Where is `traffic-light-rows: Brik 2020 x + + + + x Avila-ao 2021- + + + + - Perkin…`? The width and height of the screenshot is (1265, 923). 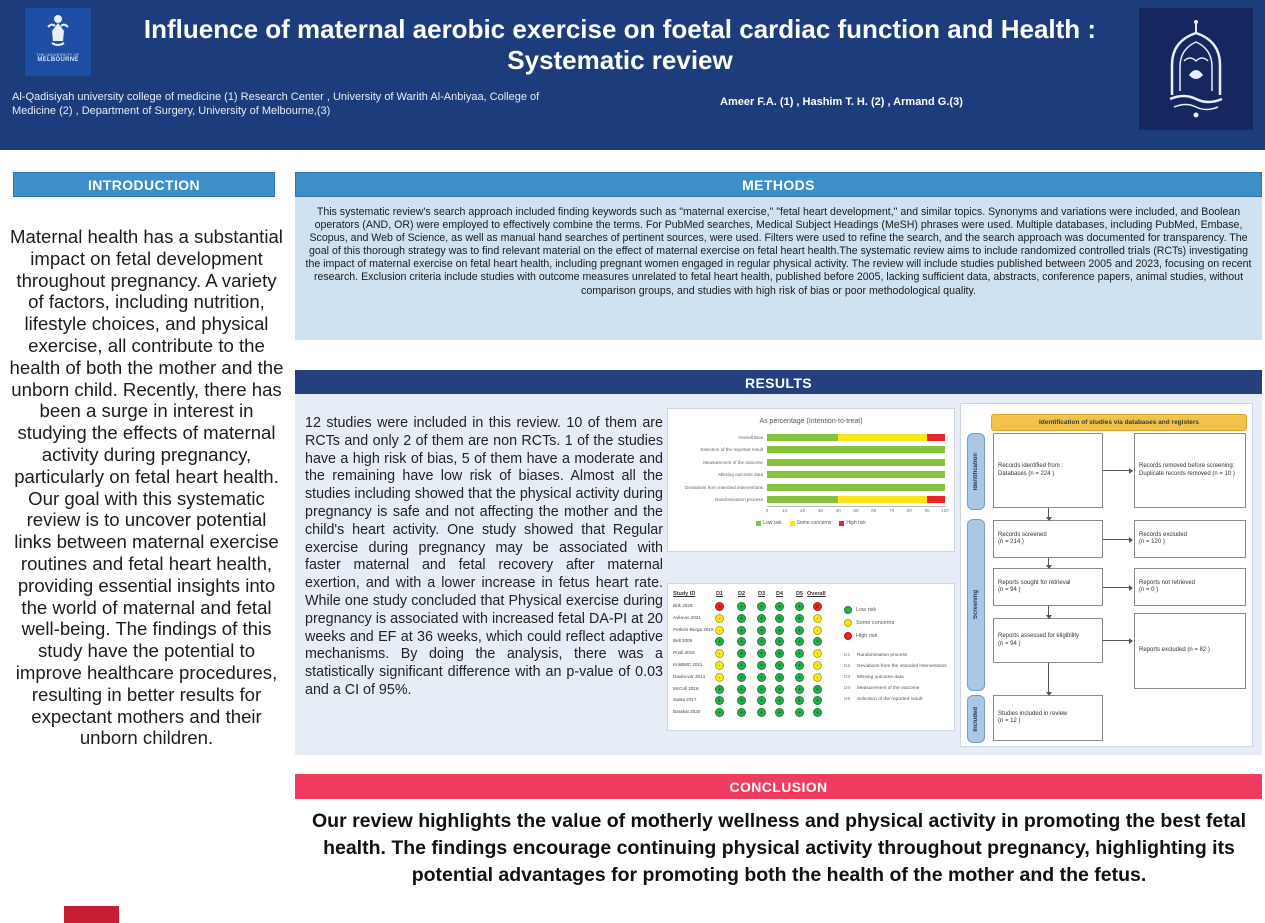 traffic-light-rows: Brik 2020 x + + + + x Avila-ao 2021- + + + + - Perkin… is located at coordinates (812, 660).